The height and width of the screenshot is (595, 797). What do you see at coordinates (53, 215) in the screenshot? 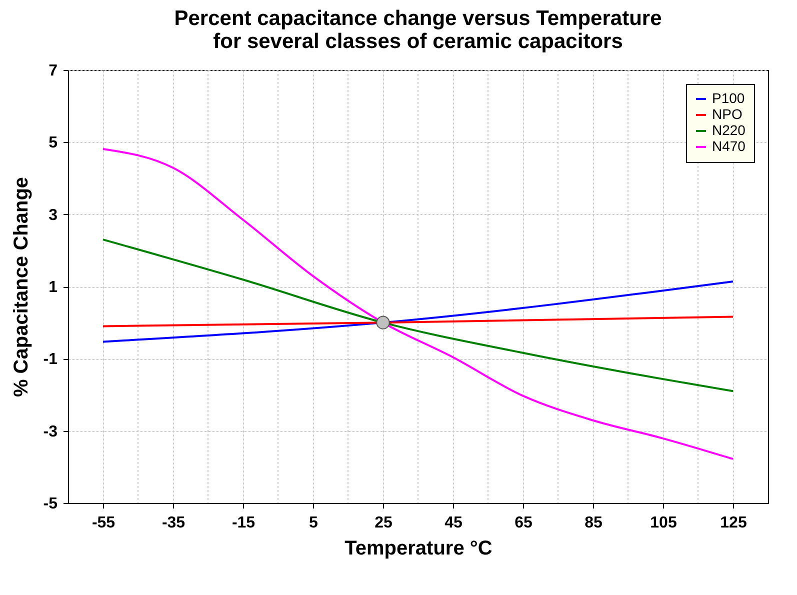
I see `y-tick-label: 3` at bounding box center [53, 215].